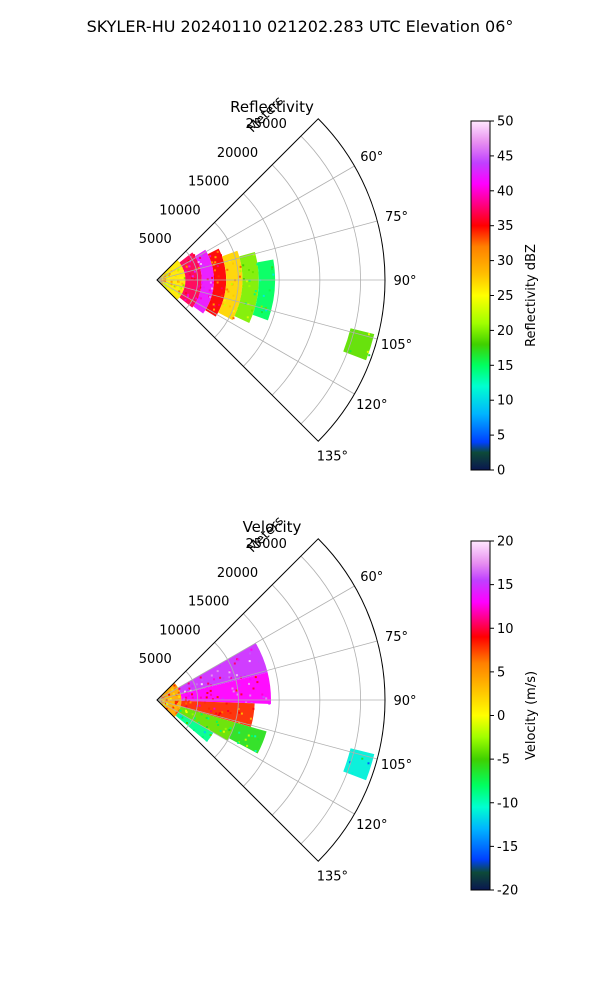  Describe the element at coordinates (179, 210) in the screenshot. I see `range-tick-label: 10000` at that location.